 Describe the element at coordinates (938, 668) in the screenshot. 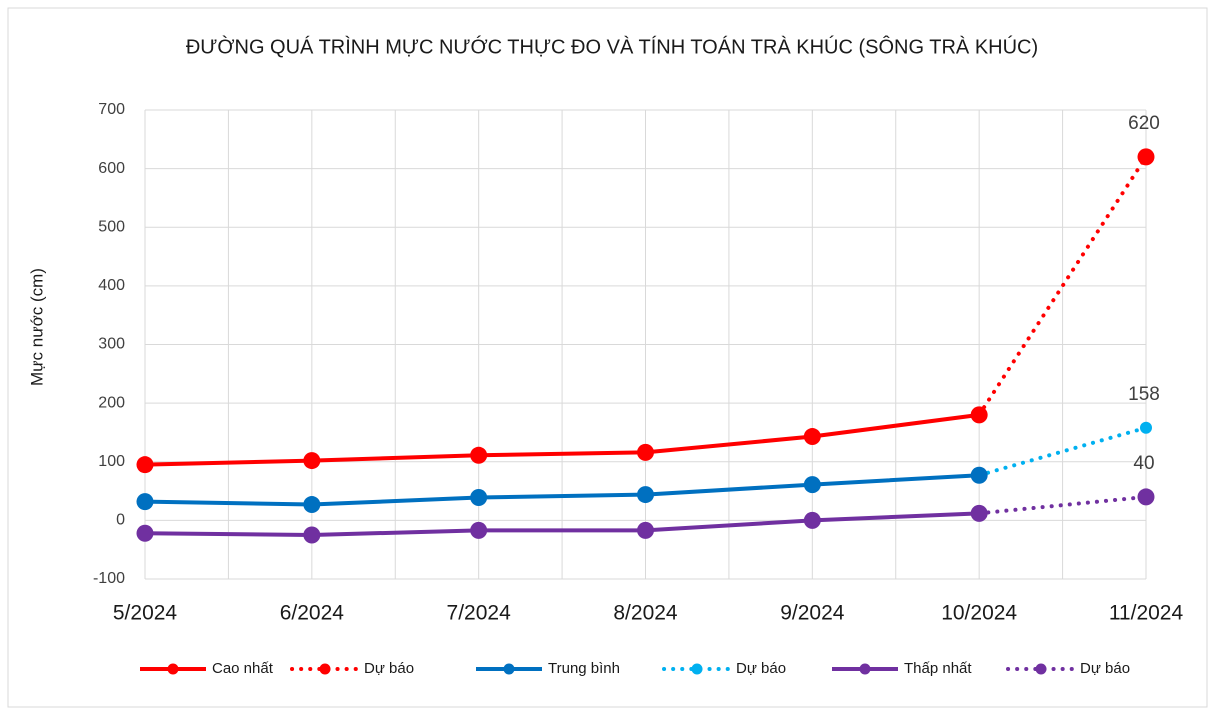

I see `legend-label: Thấp nhất` at that location.